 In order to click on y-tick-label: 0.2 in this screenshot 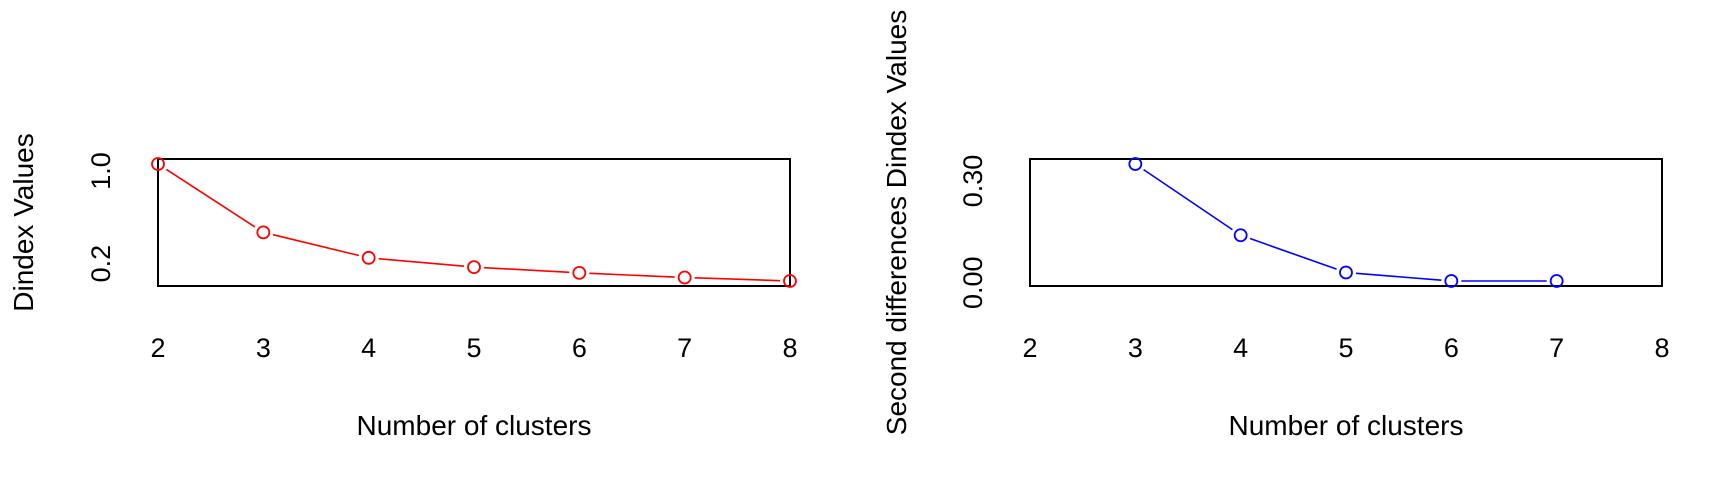, I will do `click(101, 264)`.